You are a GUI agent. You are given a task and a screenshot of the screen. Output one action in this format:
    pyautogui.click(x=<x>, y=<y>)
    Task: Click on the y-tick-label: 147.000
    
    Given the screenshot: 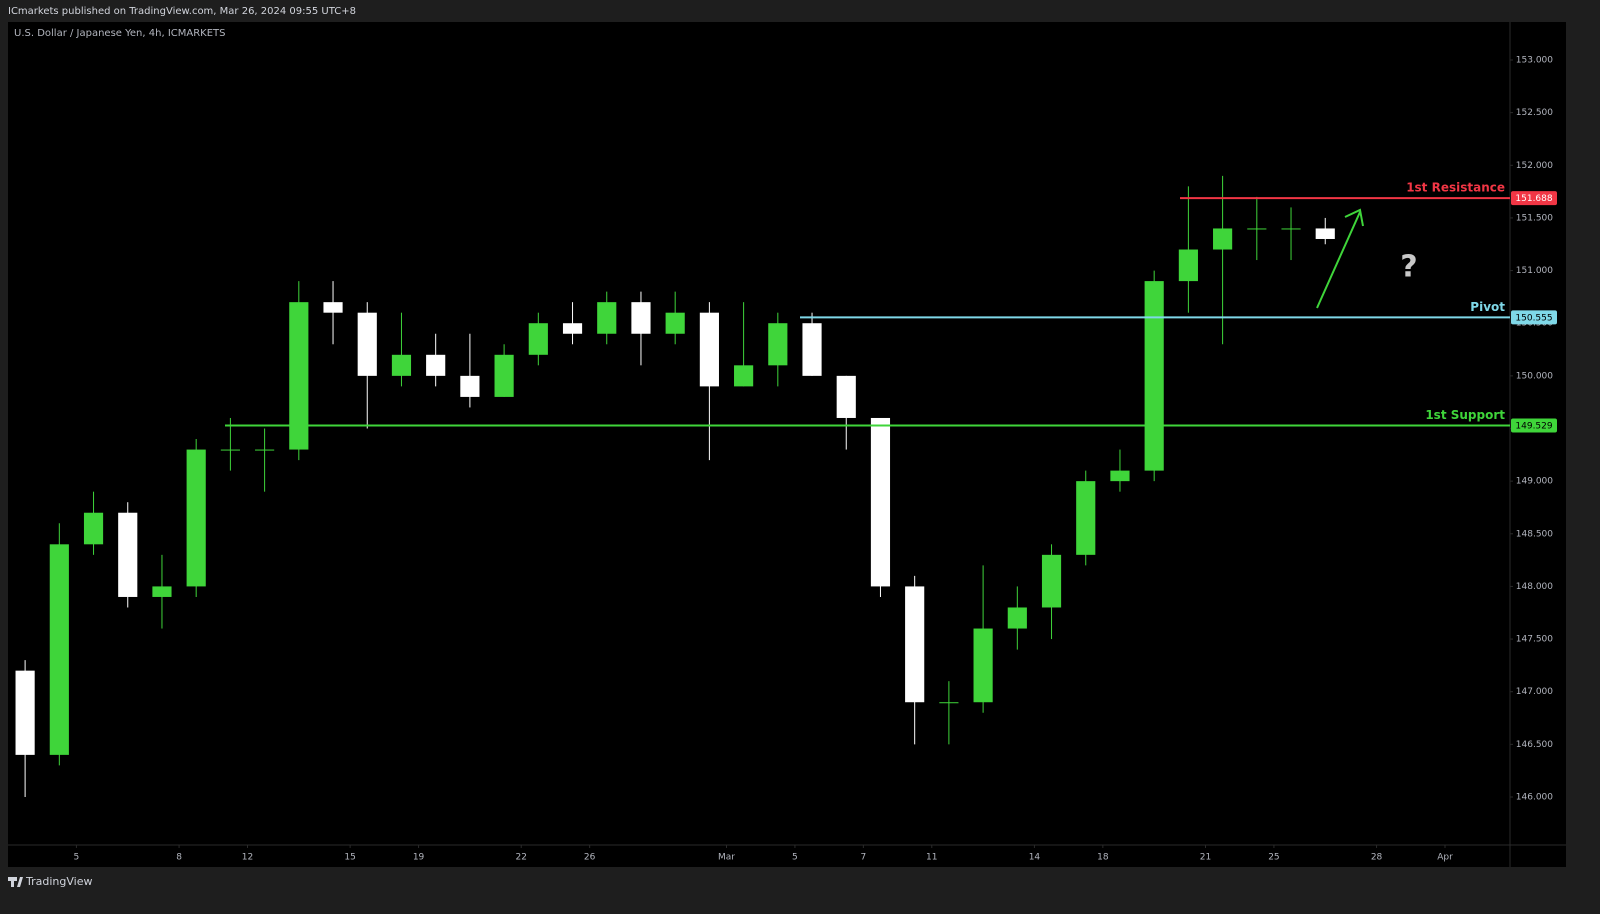 What is the action you would take?
    pyautogui.click(x=1534, y=692)
    